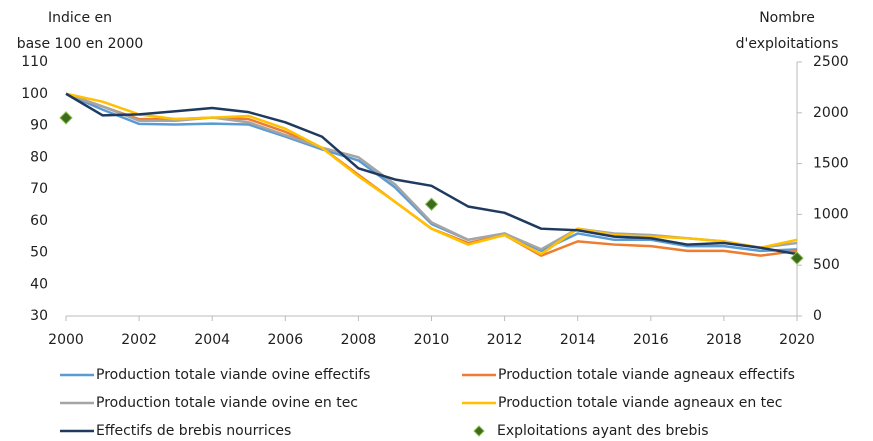  What do you see at coordinates (39, 126) in the screenshot?
I see `y-tick-label: 90` at bounding box center [39, 126].